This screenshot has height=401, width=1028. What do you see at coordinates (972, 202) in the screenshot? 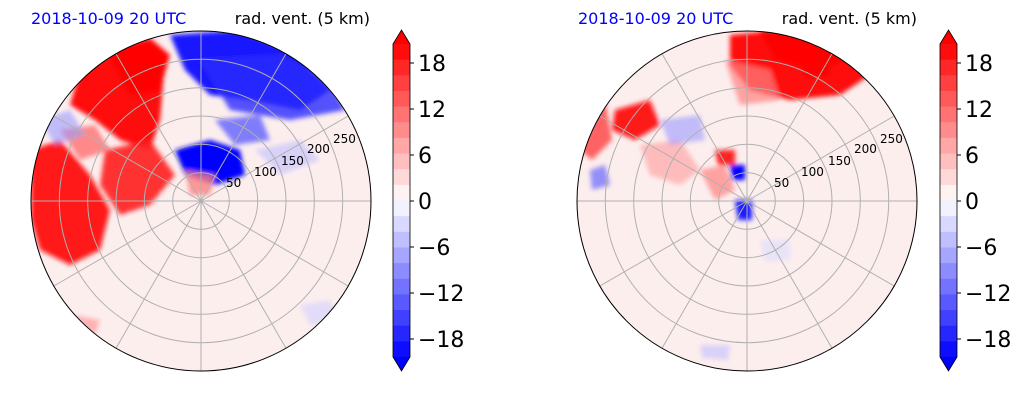
I see `right-cbar-label-0: 0` at bounding box center [972, 202].